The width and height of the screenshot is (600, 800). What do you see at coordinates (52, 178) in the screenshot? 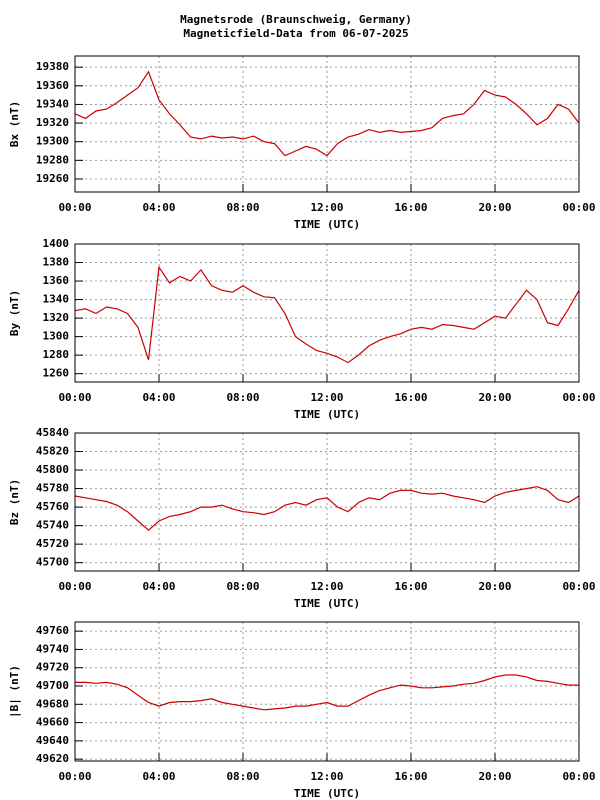
I see `y-tick-label: 19260` at bounding box center [52, 178].